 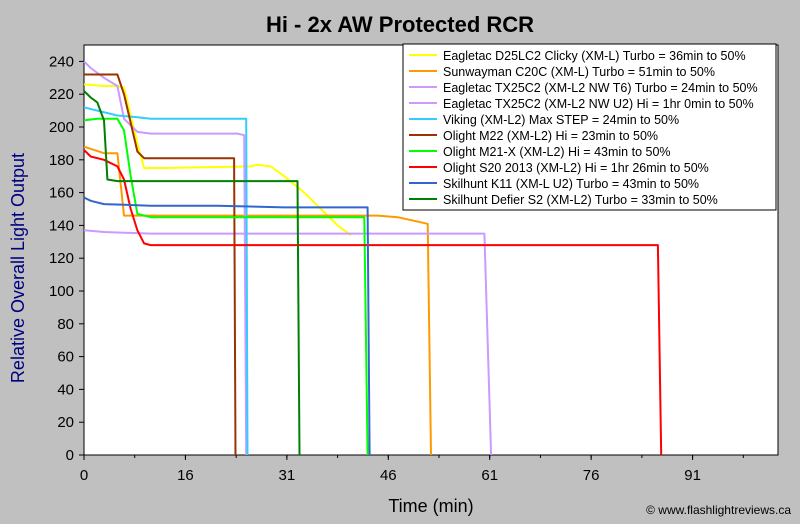 What do you see at coordinates (287, 475) in the screenshot?
I see `x-tick-label: 31` at bounding box center [287, 475].